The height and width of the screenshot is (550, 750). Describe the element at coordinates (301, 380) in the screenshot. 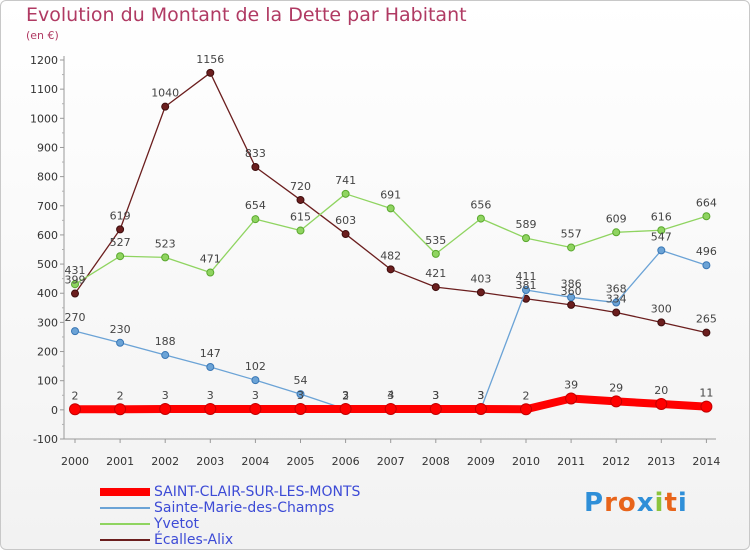

I see `data-label: 54` at that location.